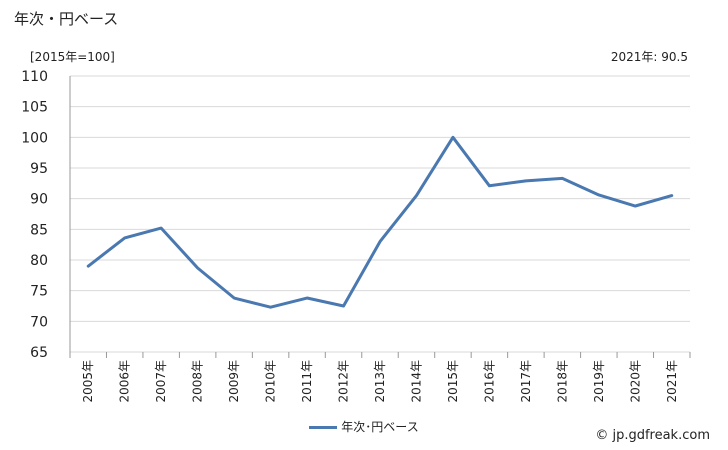 The image size is (728, 450). Describe the element at coordinates (379, 427) in the screenshot. I see `legend-label: 年次･円ベース` at that location.